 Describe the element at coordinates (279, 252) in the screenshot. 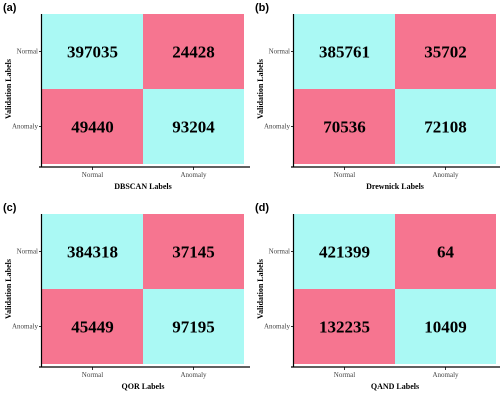

I see `panel-d-y-tick-label: Normal` at that location.